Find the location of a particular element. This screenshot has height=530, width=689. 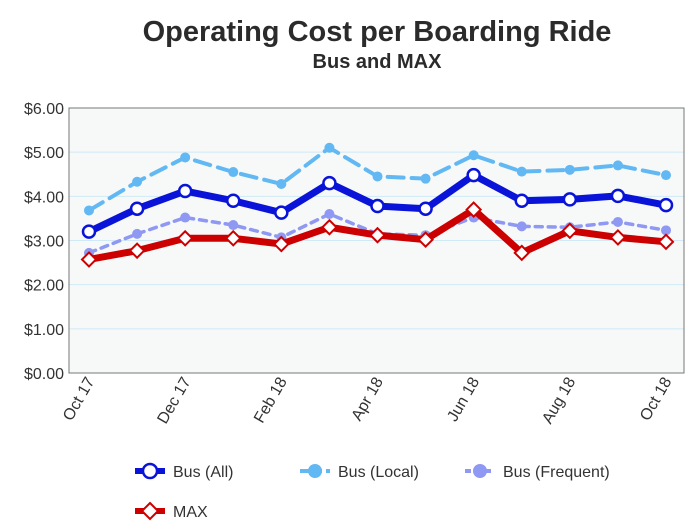

legend-item: Bus (All) is located at coordinates (184, 471).